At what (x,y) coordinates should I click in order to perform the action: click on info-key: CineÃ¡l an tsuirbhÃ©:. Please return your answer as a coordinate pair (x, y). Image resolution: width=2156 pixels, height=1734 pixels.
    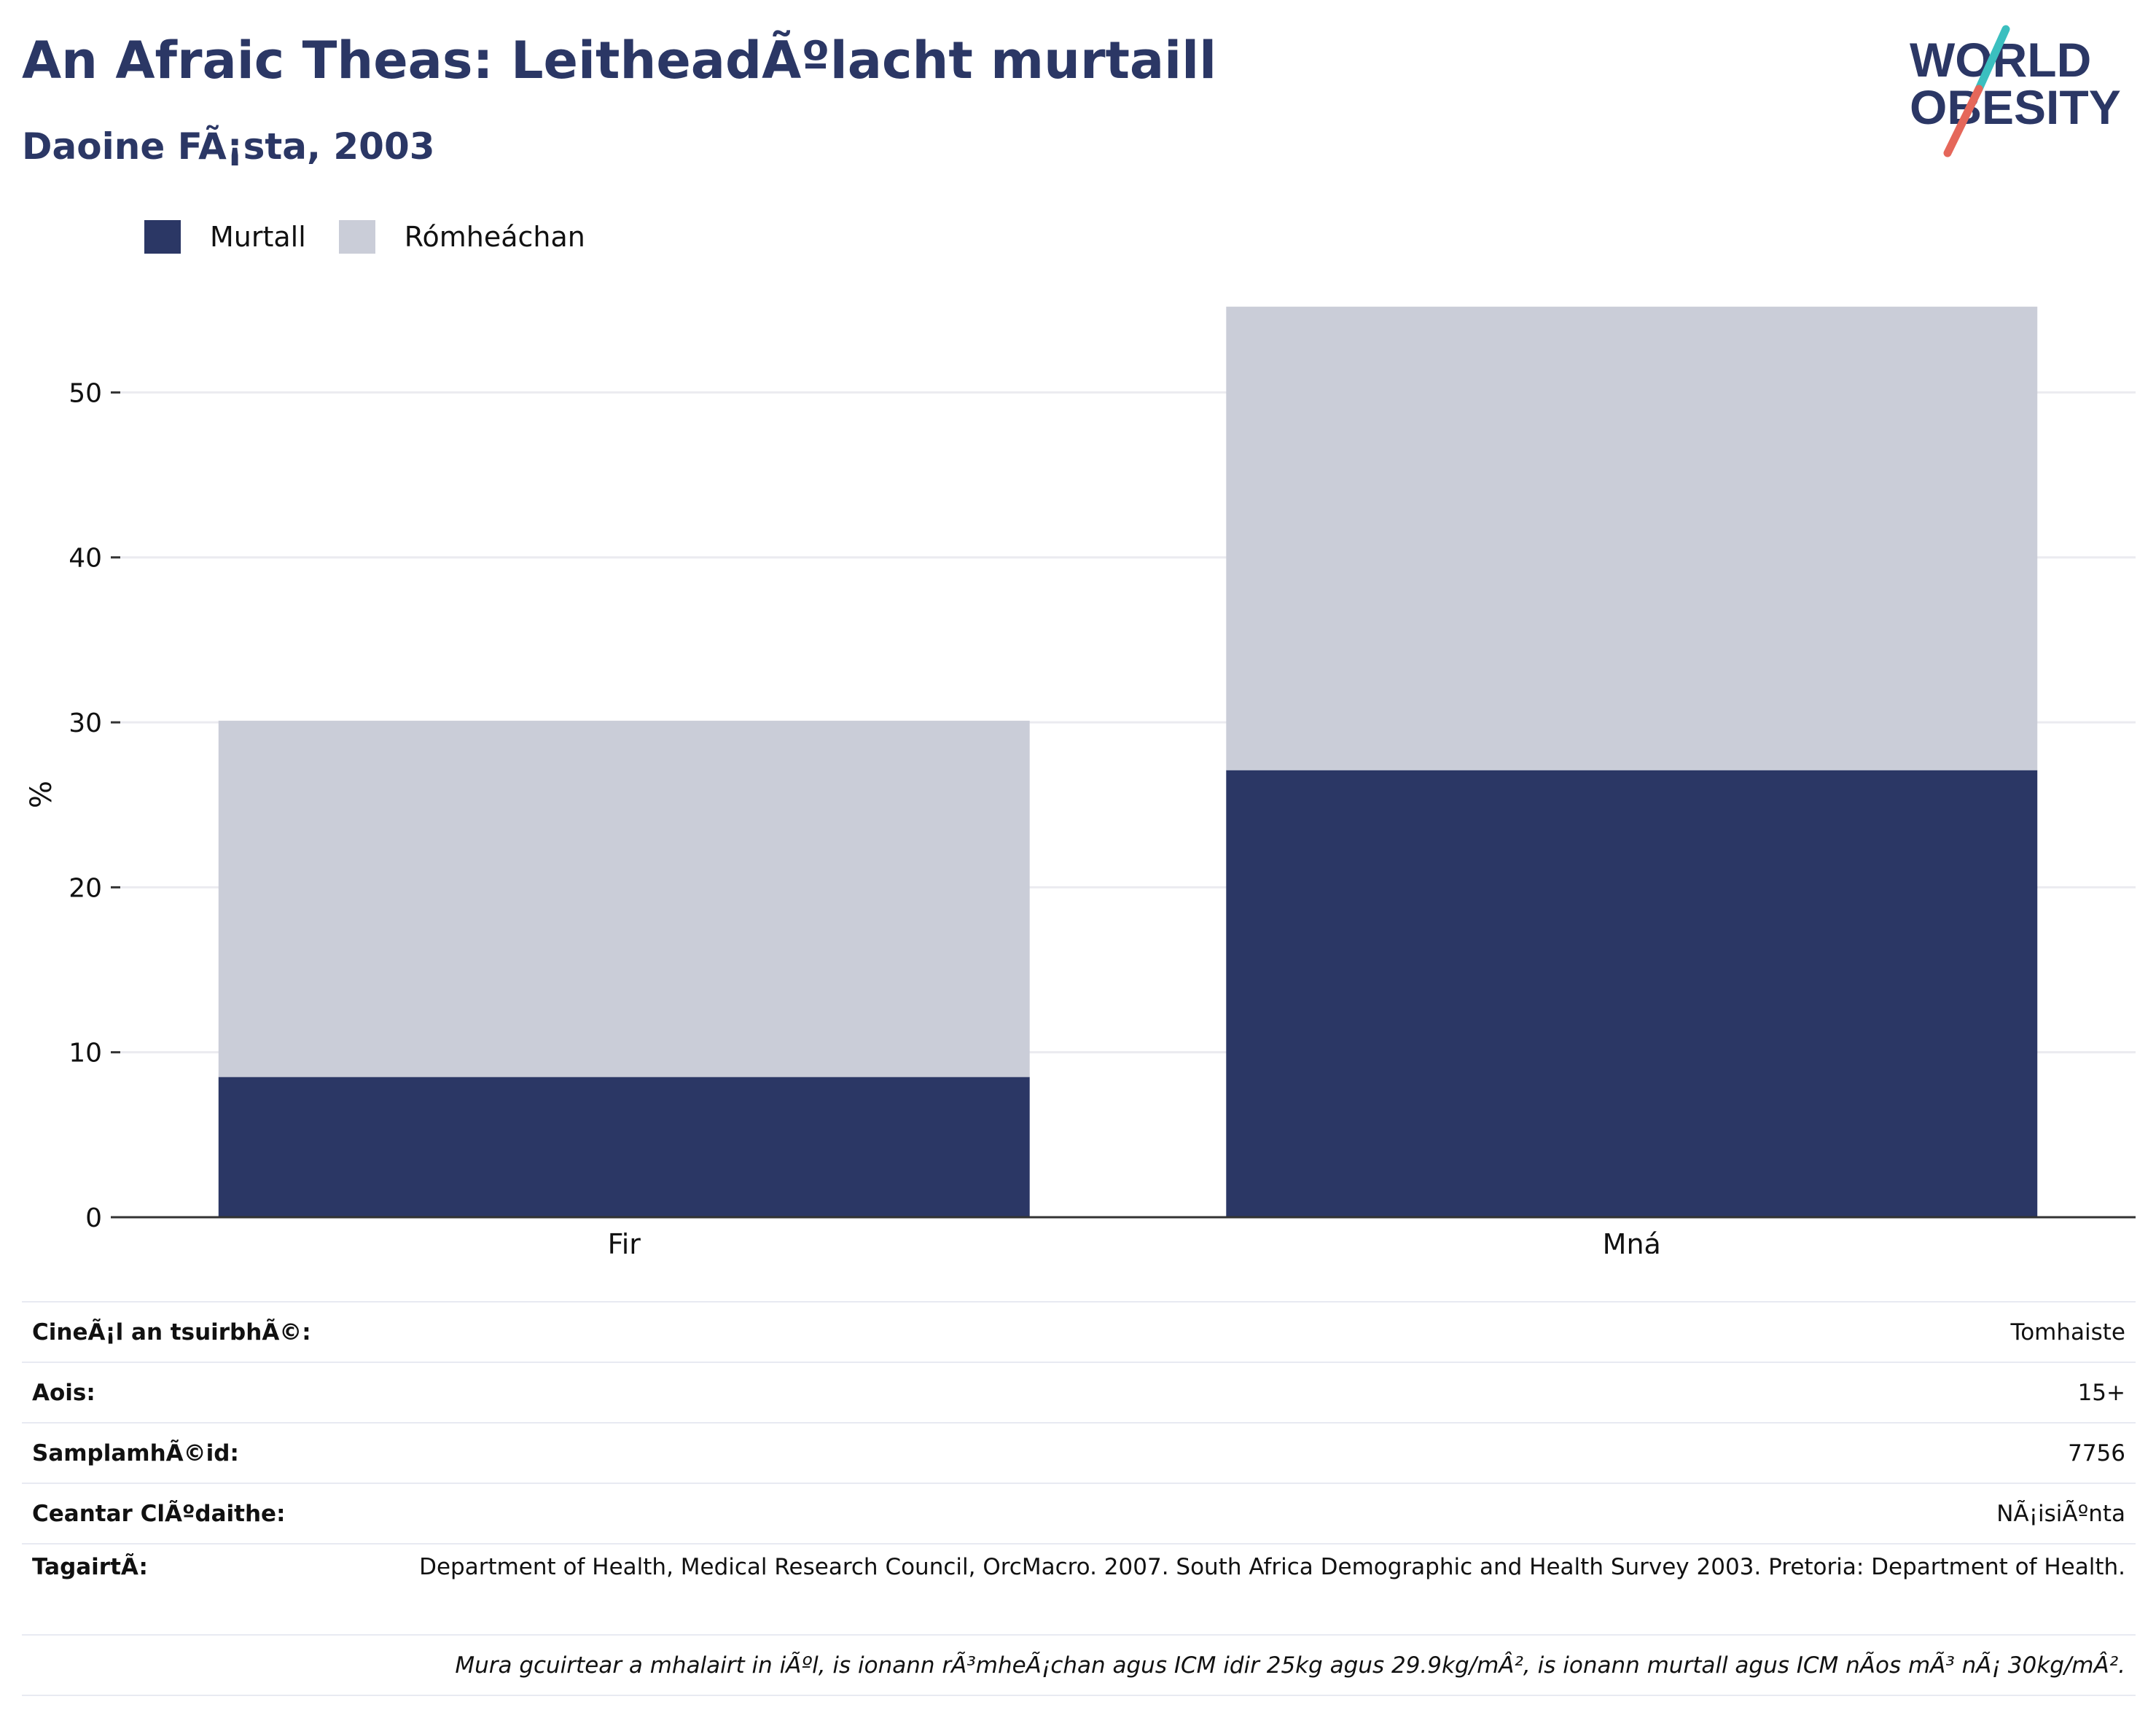
    Looking at the image, I should click on (204, 1331).